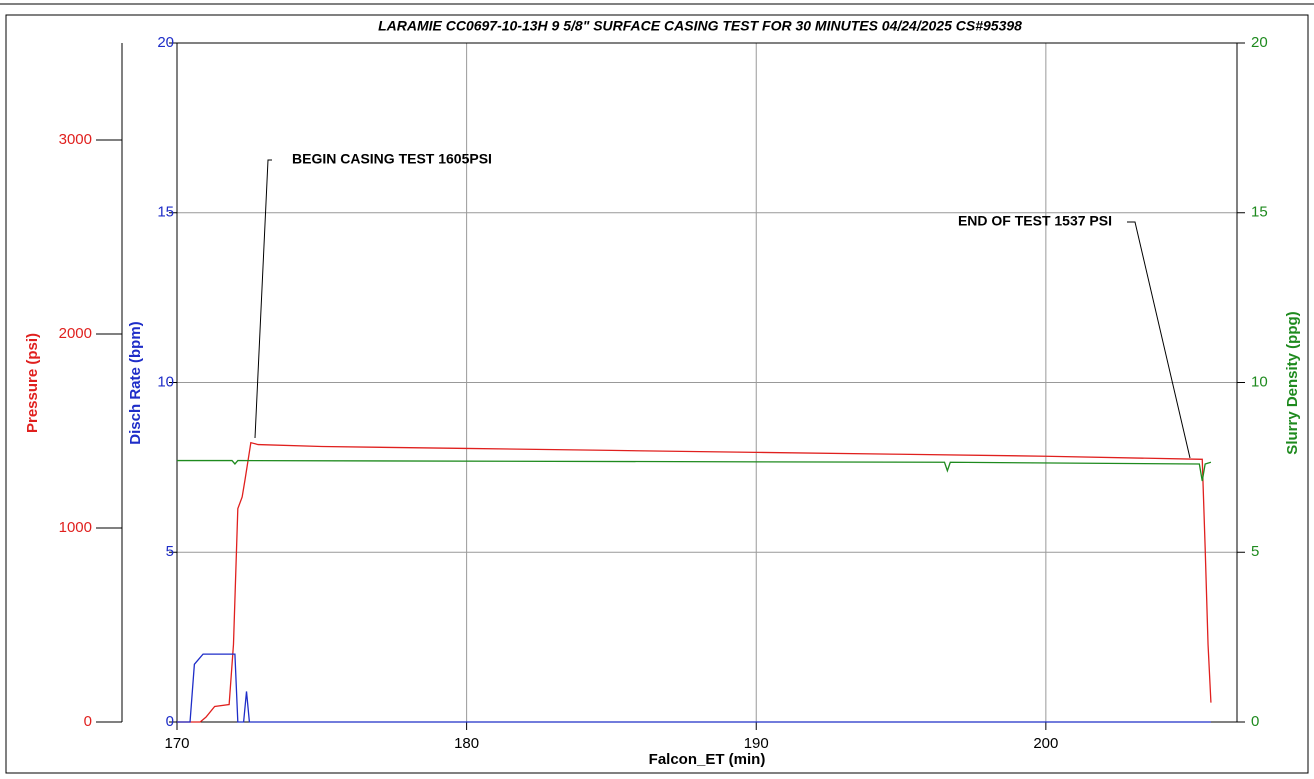  I want to click on y-tick-label: 15, so click(165, 212).